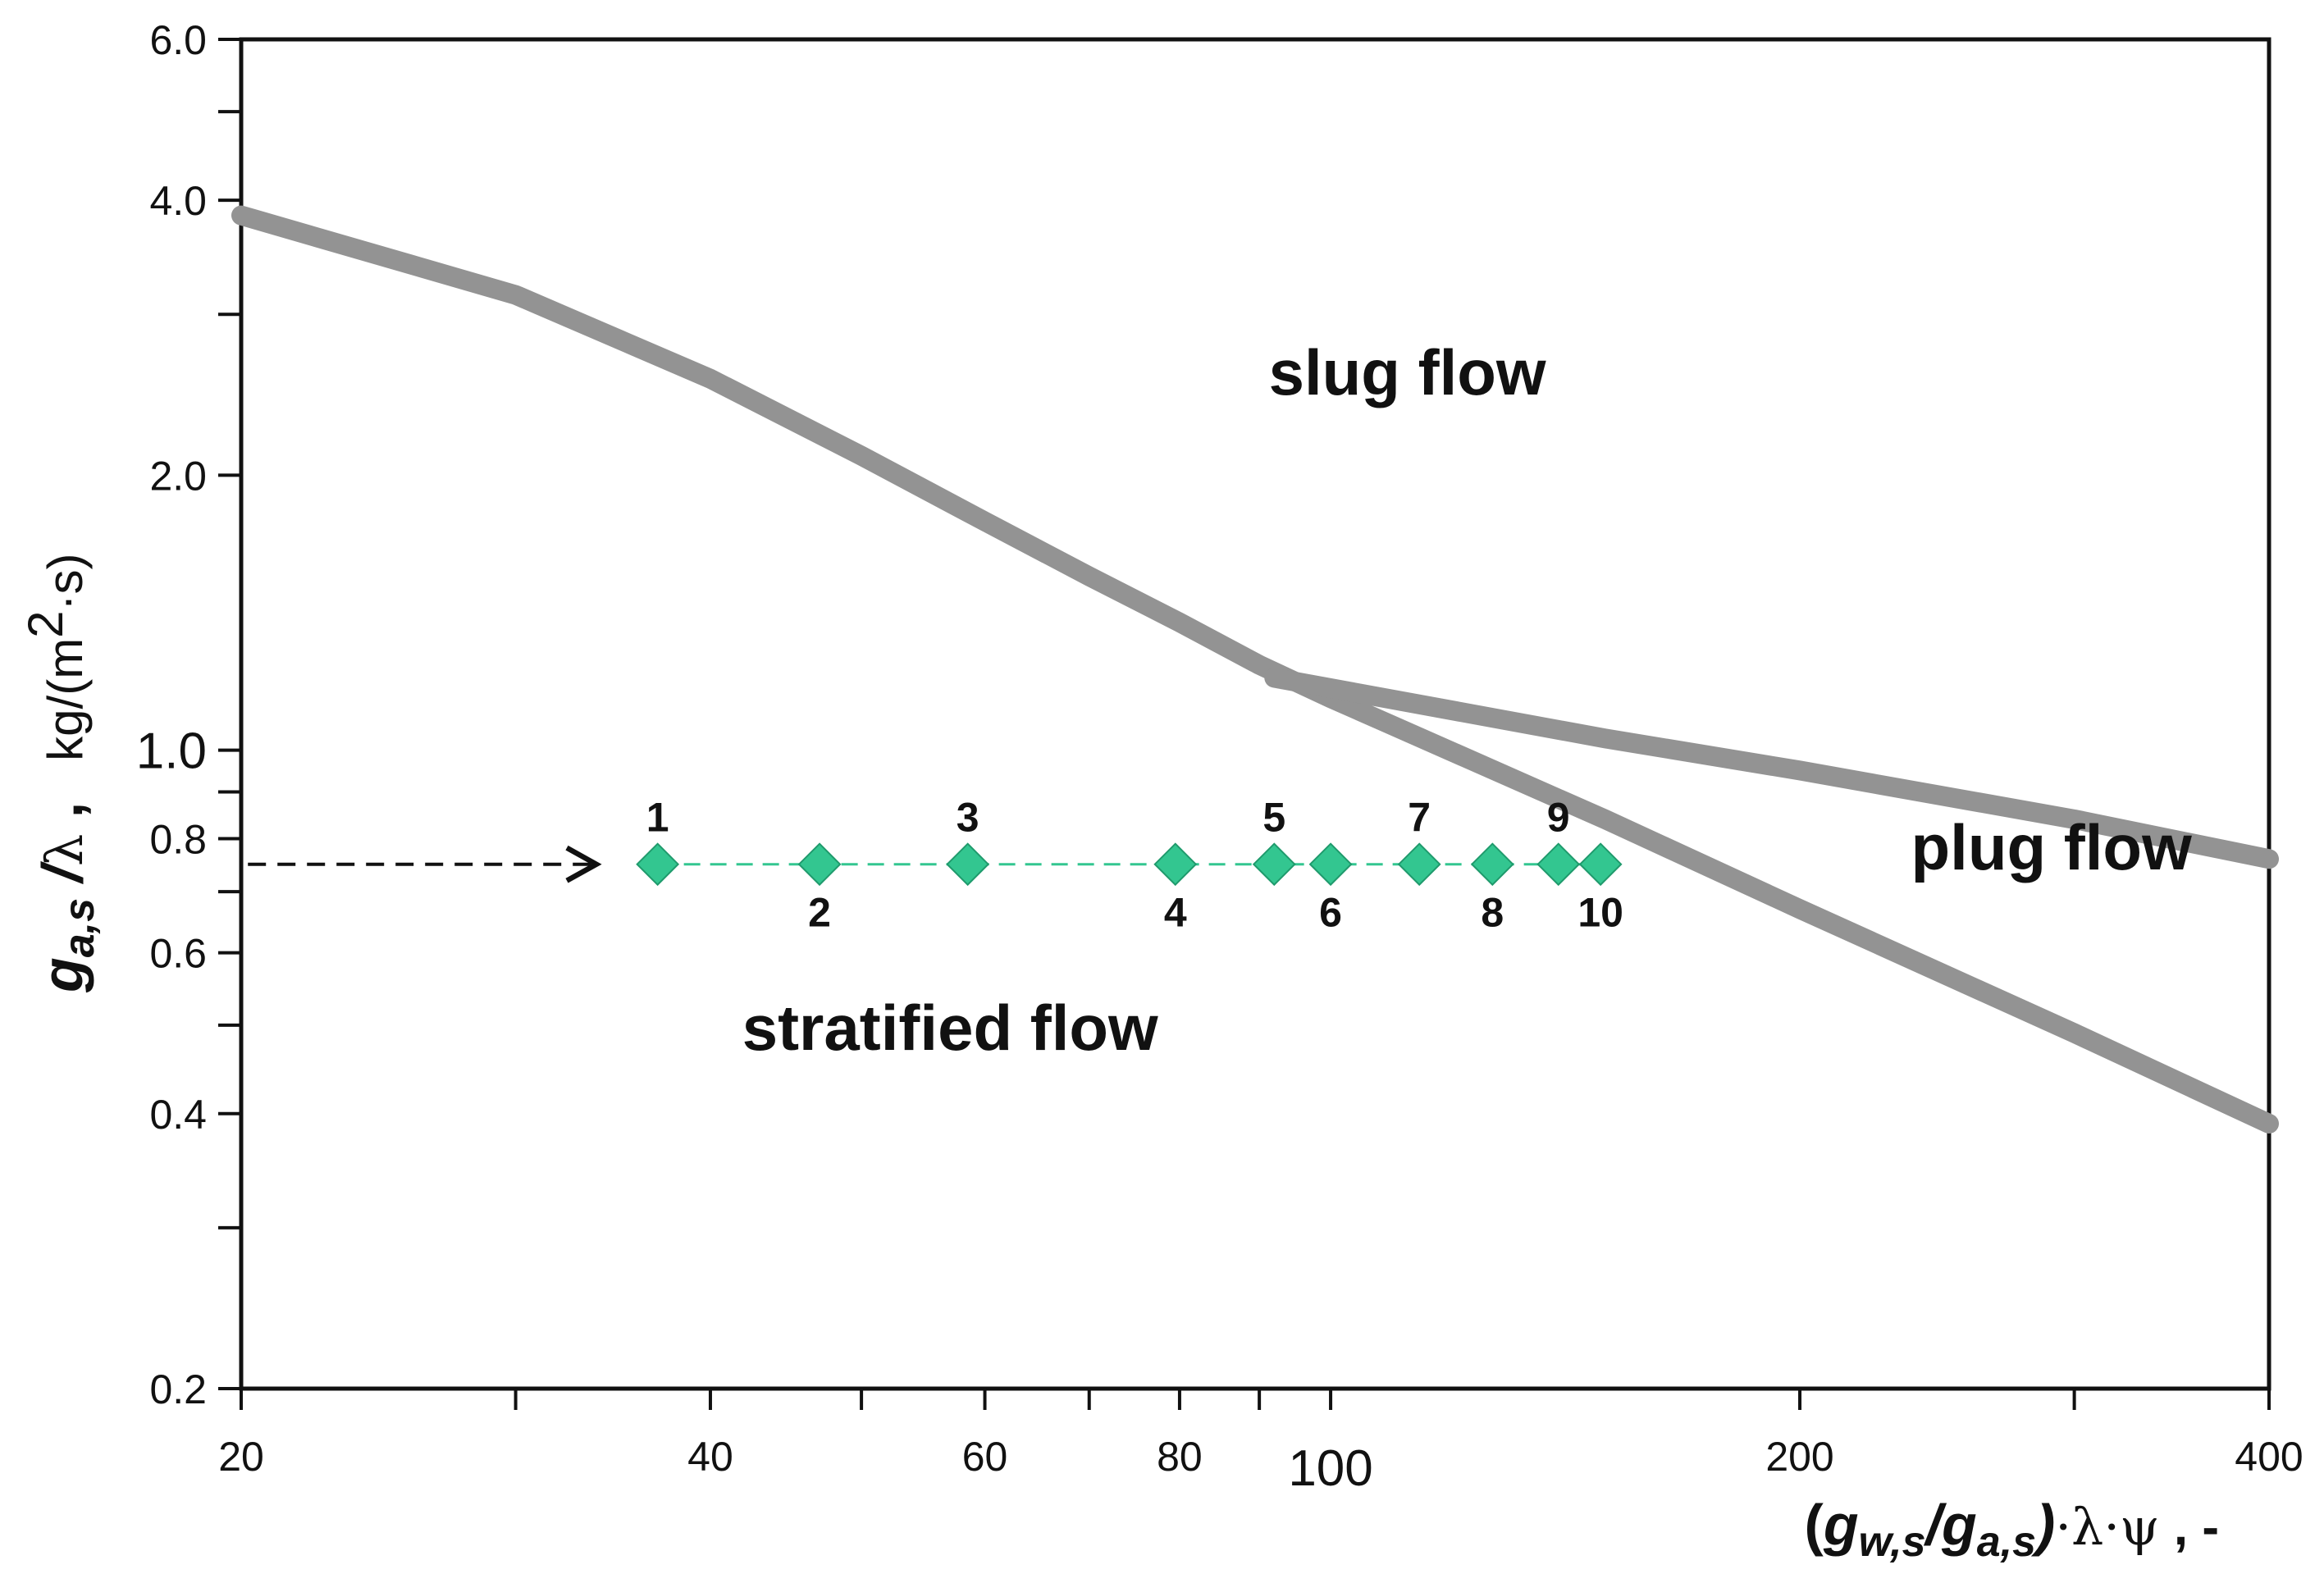 The height and width of the screenshot is (1583, 2324). Describe the element at coordinates (178, 201) in the screenshot. I see `y-tick-label: 4.0` at that location.